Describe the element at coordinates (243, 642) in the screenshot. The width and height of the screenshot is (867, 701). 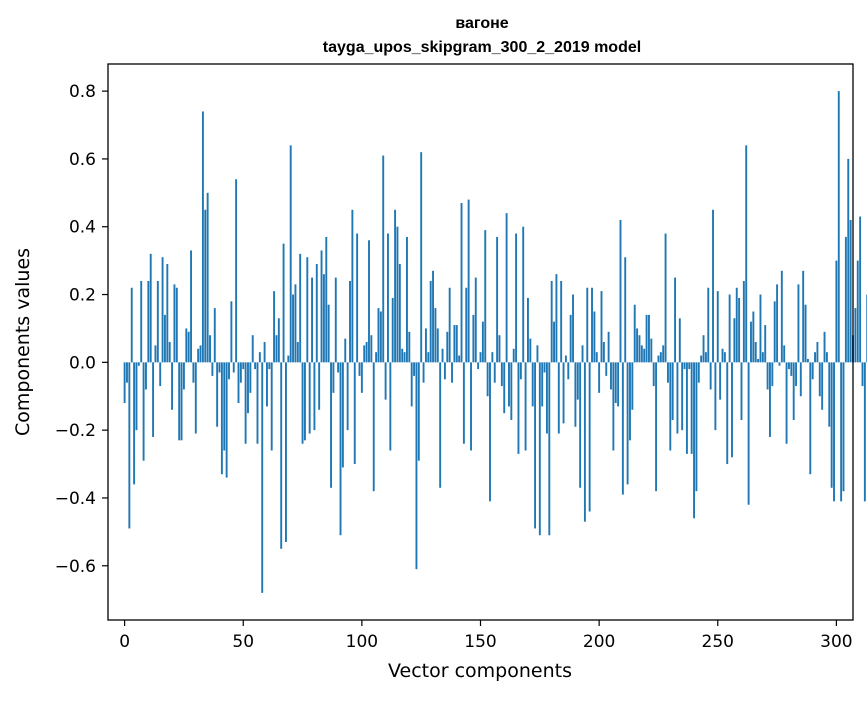
I see `x-tick-label: 50` at that location.